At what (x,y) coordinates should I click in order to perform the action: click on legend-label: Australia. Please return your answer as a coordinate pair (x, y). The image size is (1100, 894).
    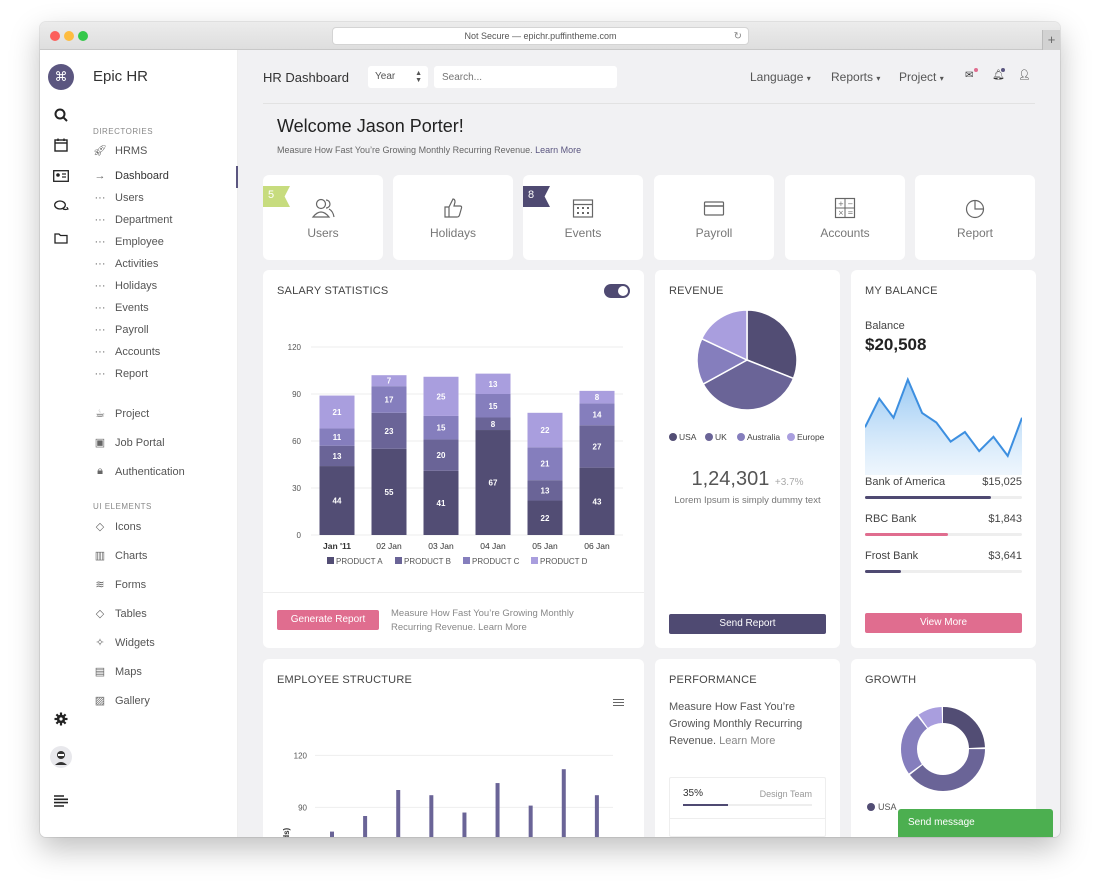
    Looking at the image, I should click on (763, 437).